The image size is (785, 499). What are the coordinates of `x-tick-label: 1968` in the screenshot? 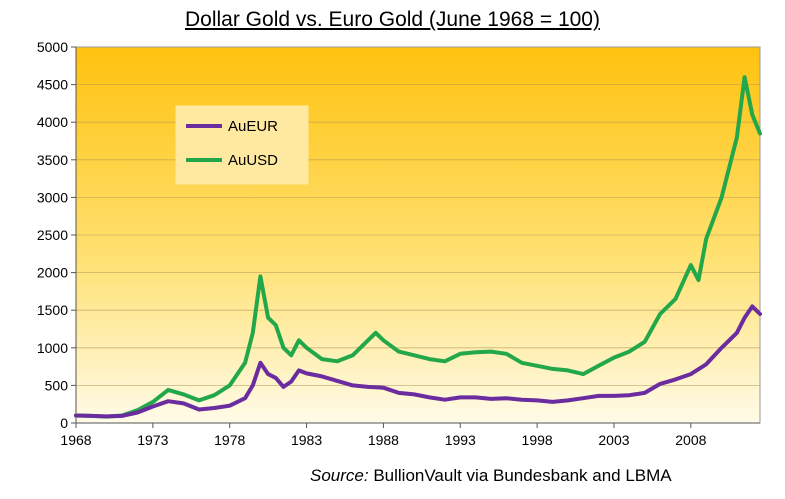 It's located at (75, 440).